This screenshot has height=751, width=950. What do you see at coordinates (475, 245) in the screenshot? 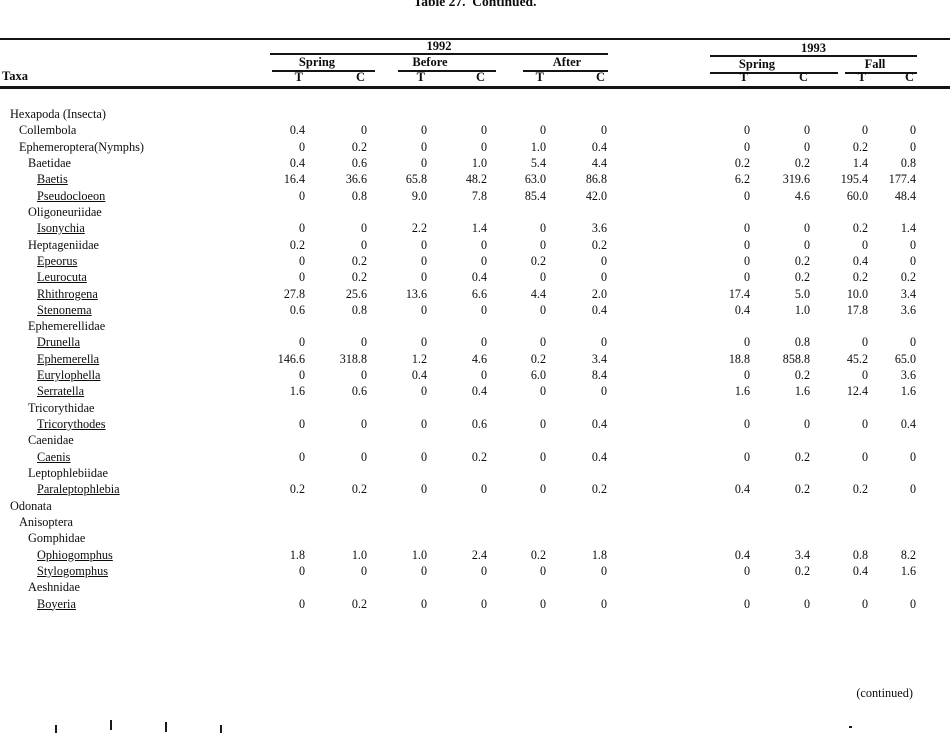
I see `table-row: Heptageniidae 0.2 0 0 0 0 0.2 0 0 0 0` at bounding box center [475, 245].